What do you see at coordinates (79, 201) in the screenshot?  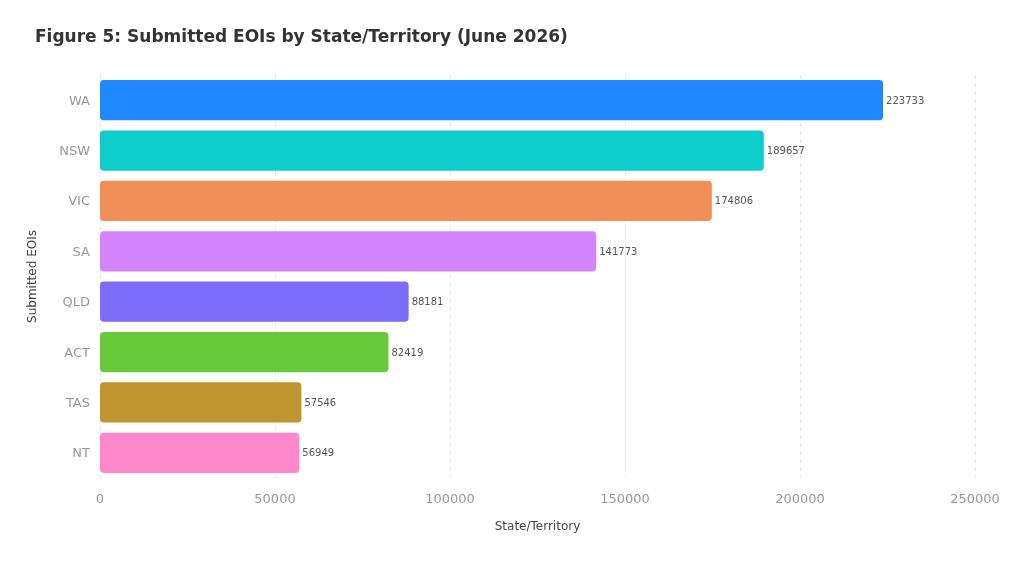 I see `y-tick-label: VIC` at bounding box center [79, 201].